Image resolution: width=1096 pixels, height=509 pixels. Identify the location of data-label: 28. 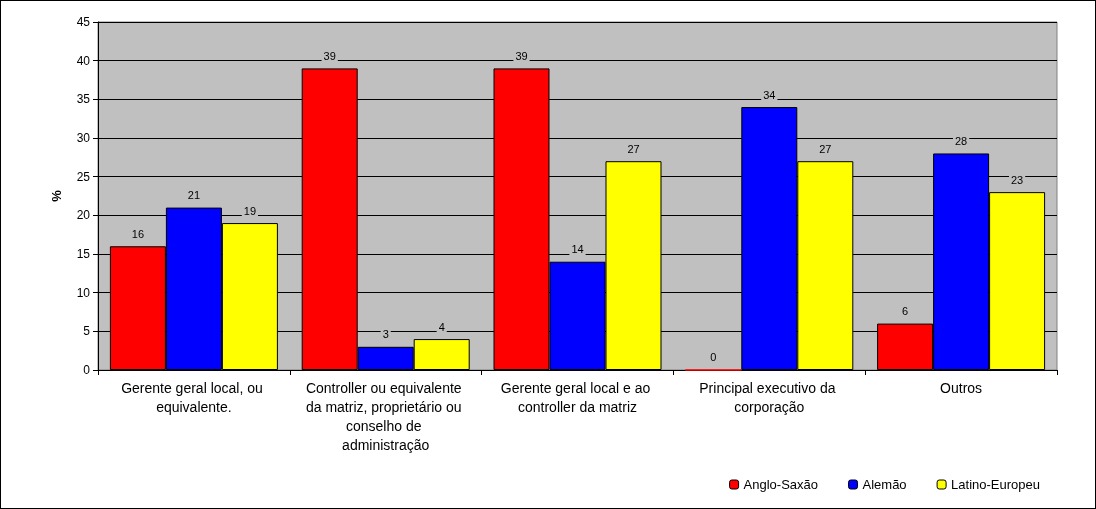
(961, 140).